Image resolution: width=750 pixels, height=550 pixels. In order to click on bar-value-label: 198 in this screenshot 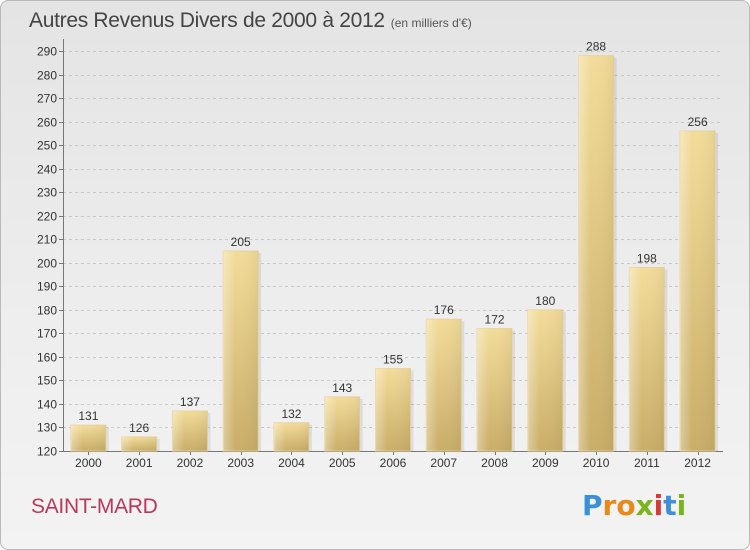, I will do `click(647, 258)`.